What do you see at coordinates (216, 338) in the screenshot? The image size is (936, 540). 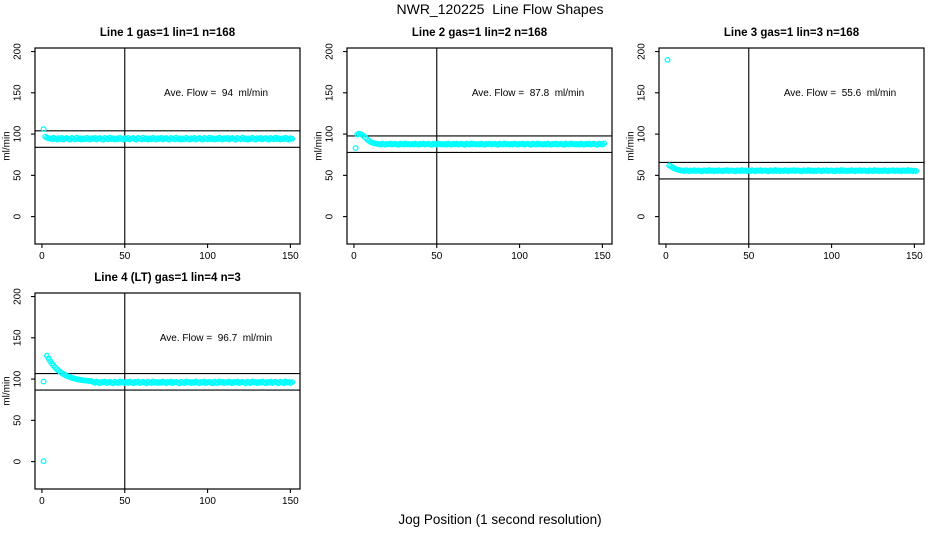 I see `ave-flow-annotation: Ave. Flow = 96.7 ml/min` at bounding box center [216, 338].